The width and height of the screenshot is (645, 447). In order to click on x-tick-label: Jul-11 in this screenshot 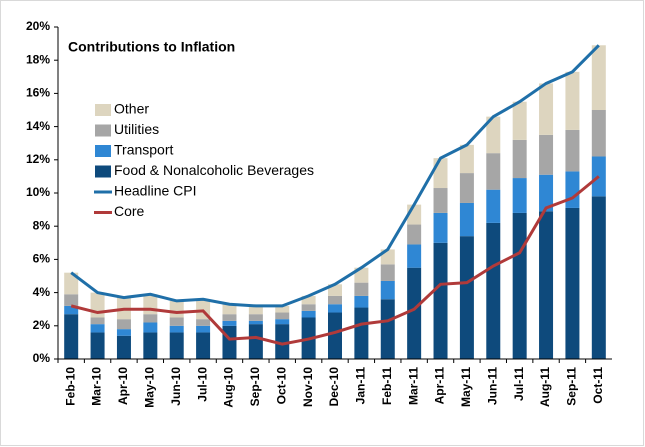, I will do `click(519, 384)`.